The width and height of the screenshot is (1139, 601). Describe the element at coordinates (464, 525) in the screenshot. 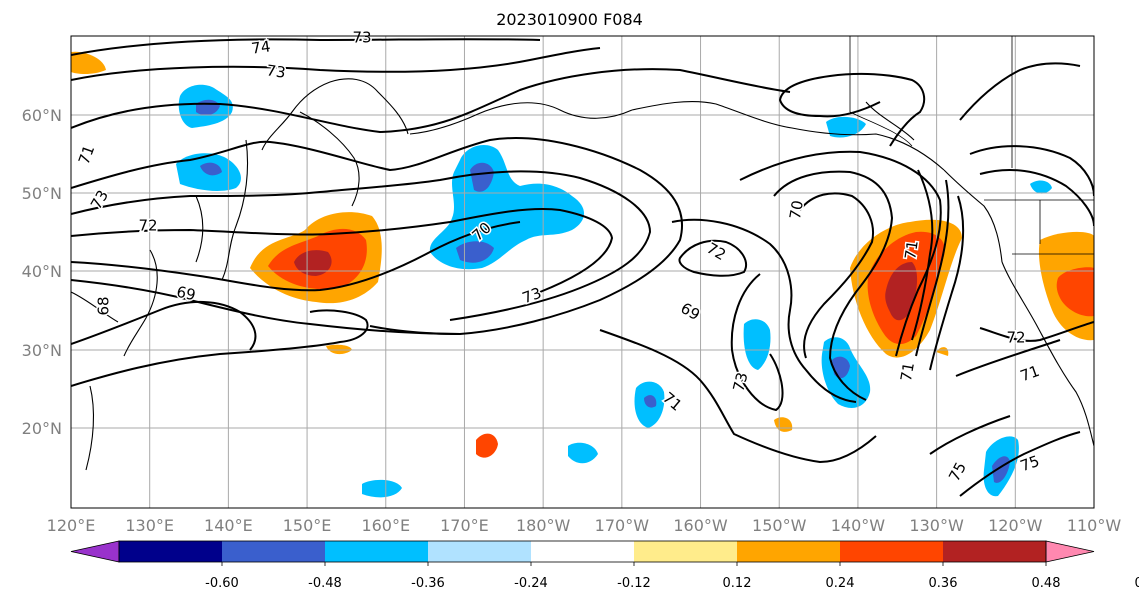

I see `lon-tick-label: 170°E` at that location.